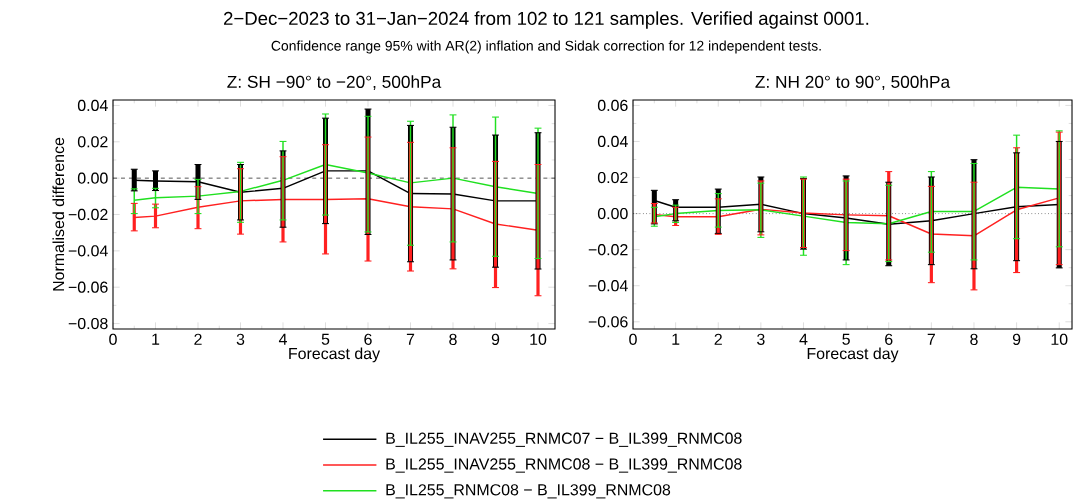  What do you see at coordinates (564, 465) in the screenshot?
I see `legend-label: B_IL255_INAV255_RNMC08 − B_IL399_RNMC08` at bounding box center [564, 465].